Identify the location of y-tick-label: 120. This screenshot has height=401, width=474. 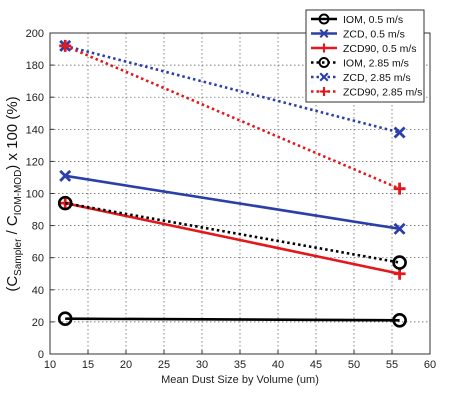
(35, 162).